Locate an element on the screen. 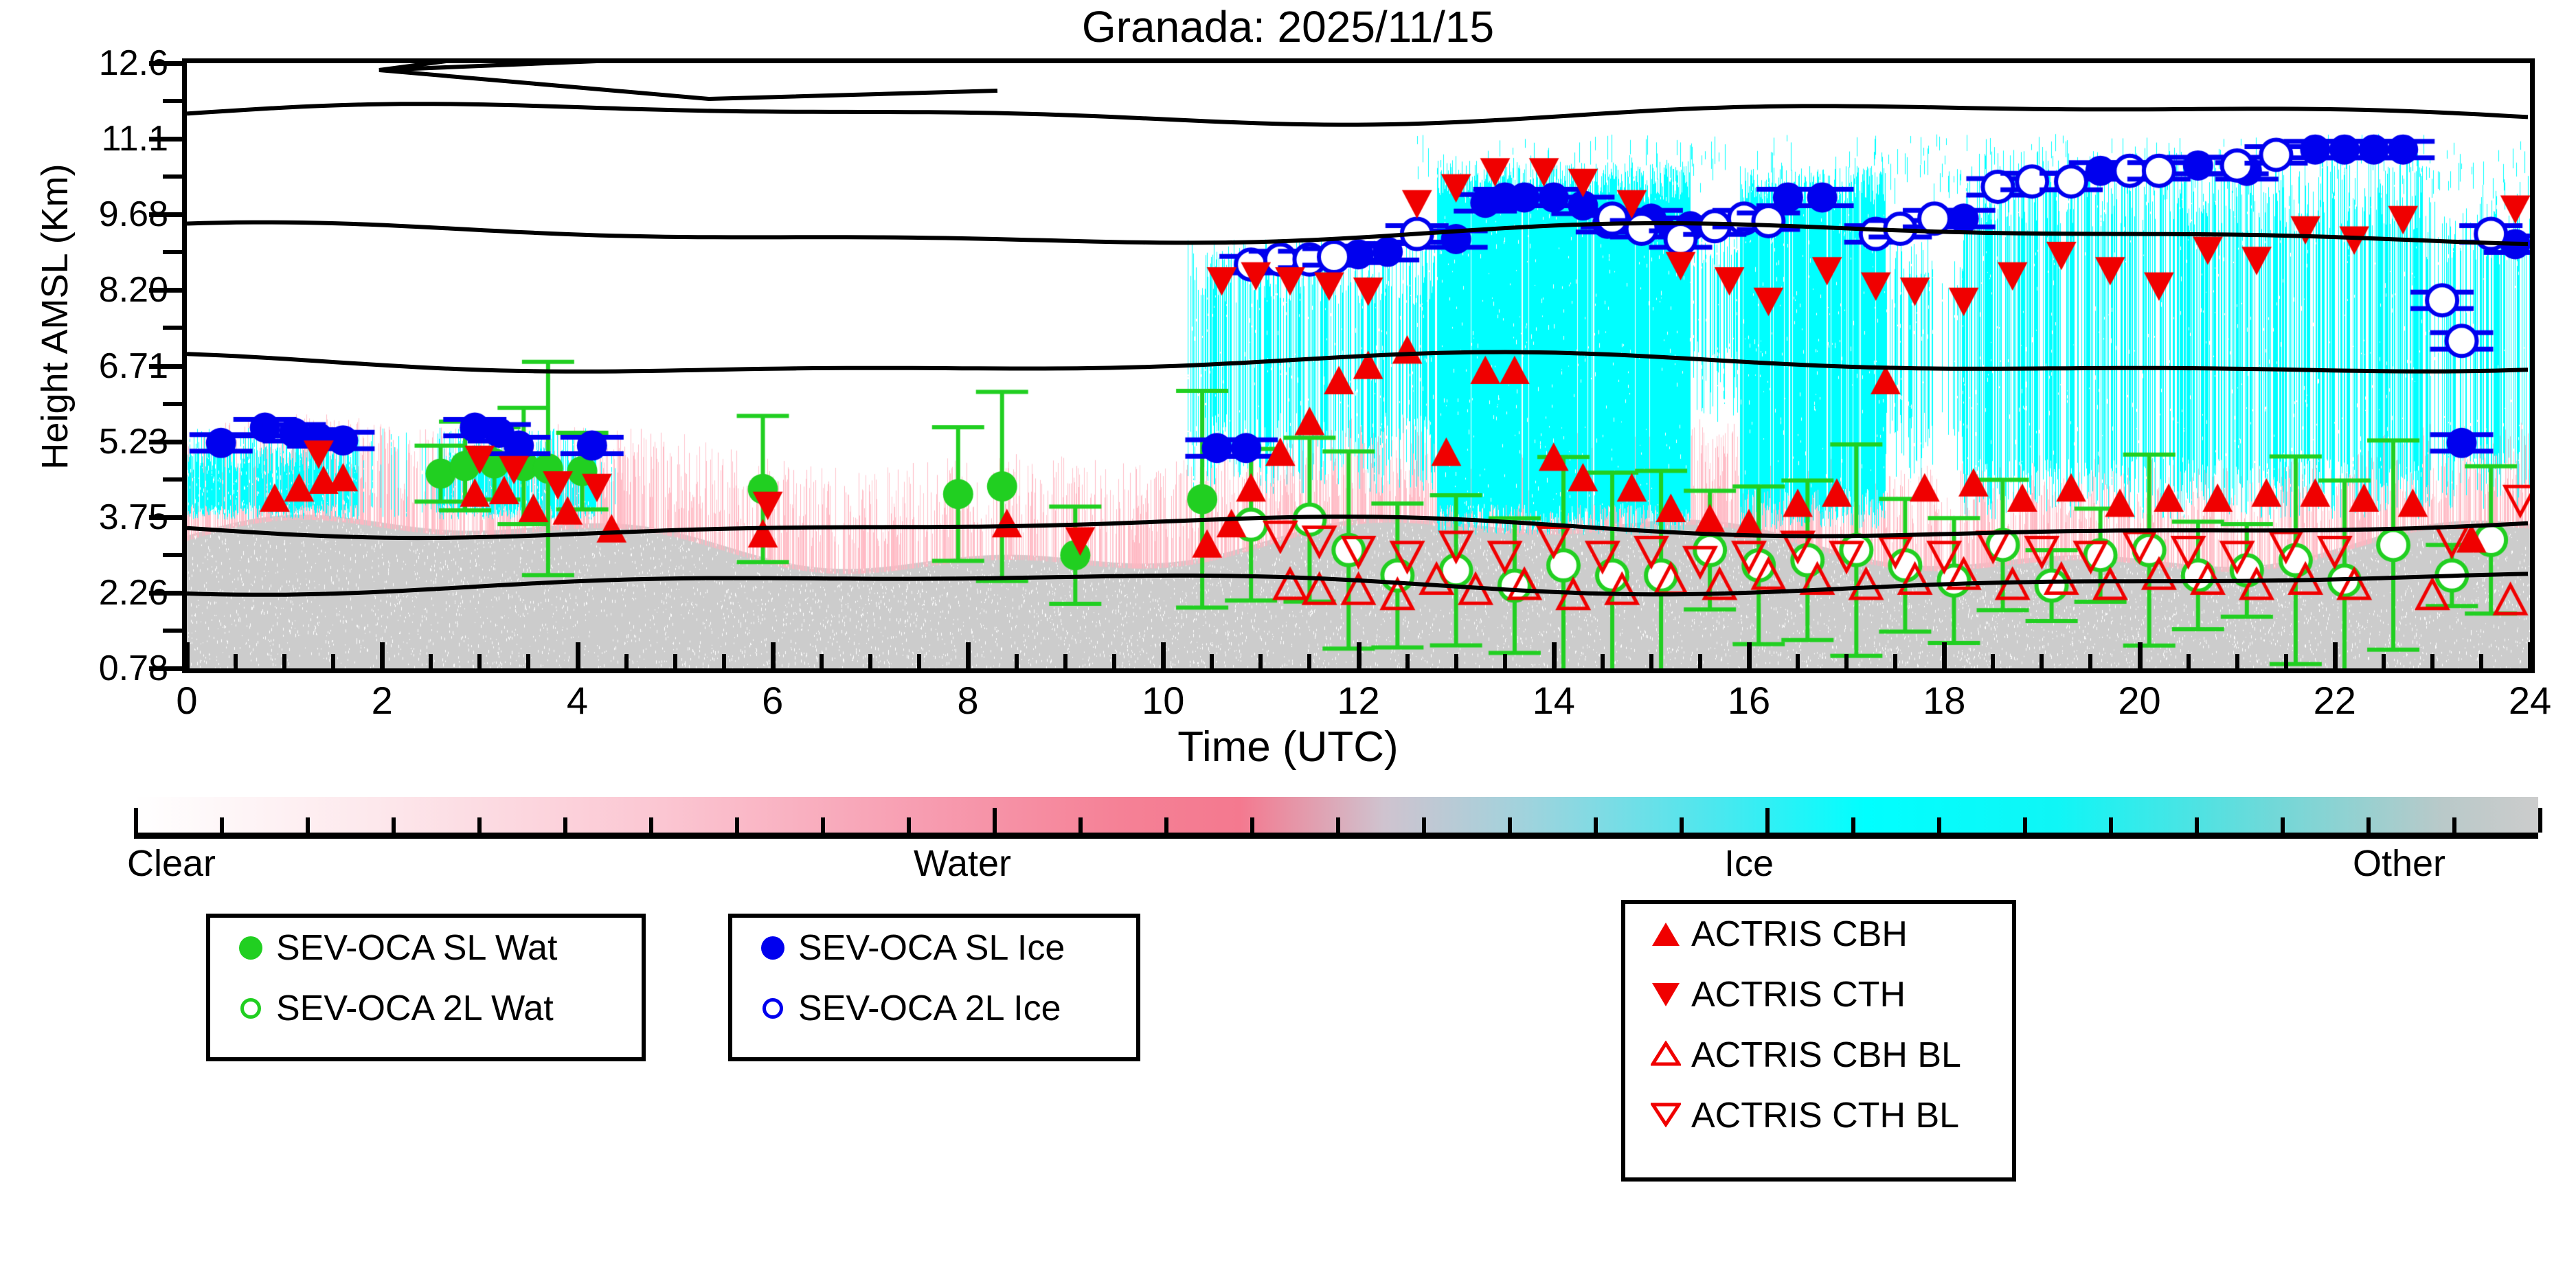 The height and width of the screenshot is (1288, 2576). y-axis-tick-label: 2.26 is located at coordinates (133, 592).